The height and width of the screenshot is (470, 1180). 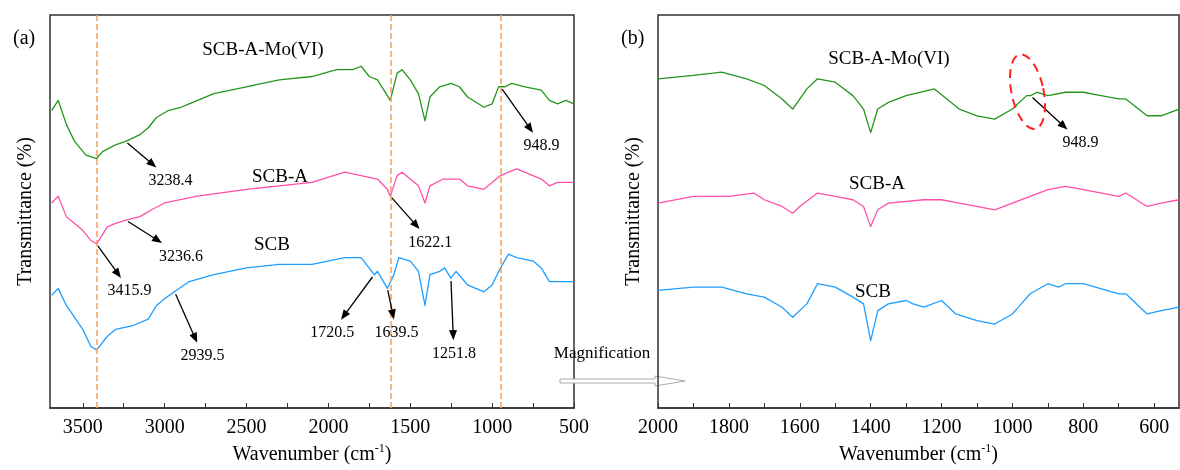 I want to click on x-tick-label: 2500, so click(x=246, y=426).